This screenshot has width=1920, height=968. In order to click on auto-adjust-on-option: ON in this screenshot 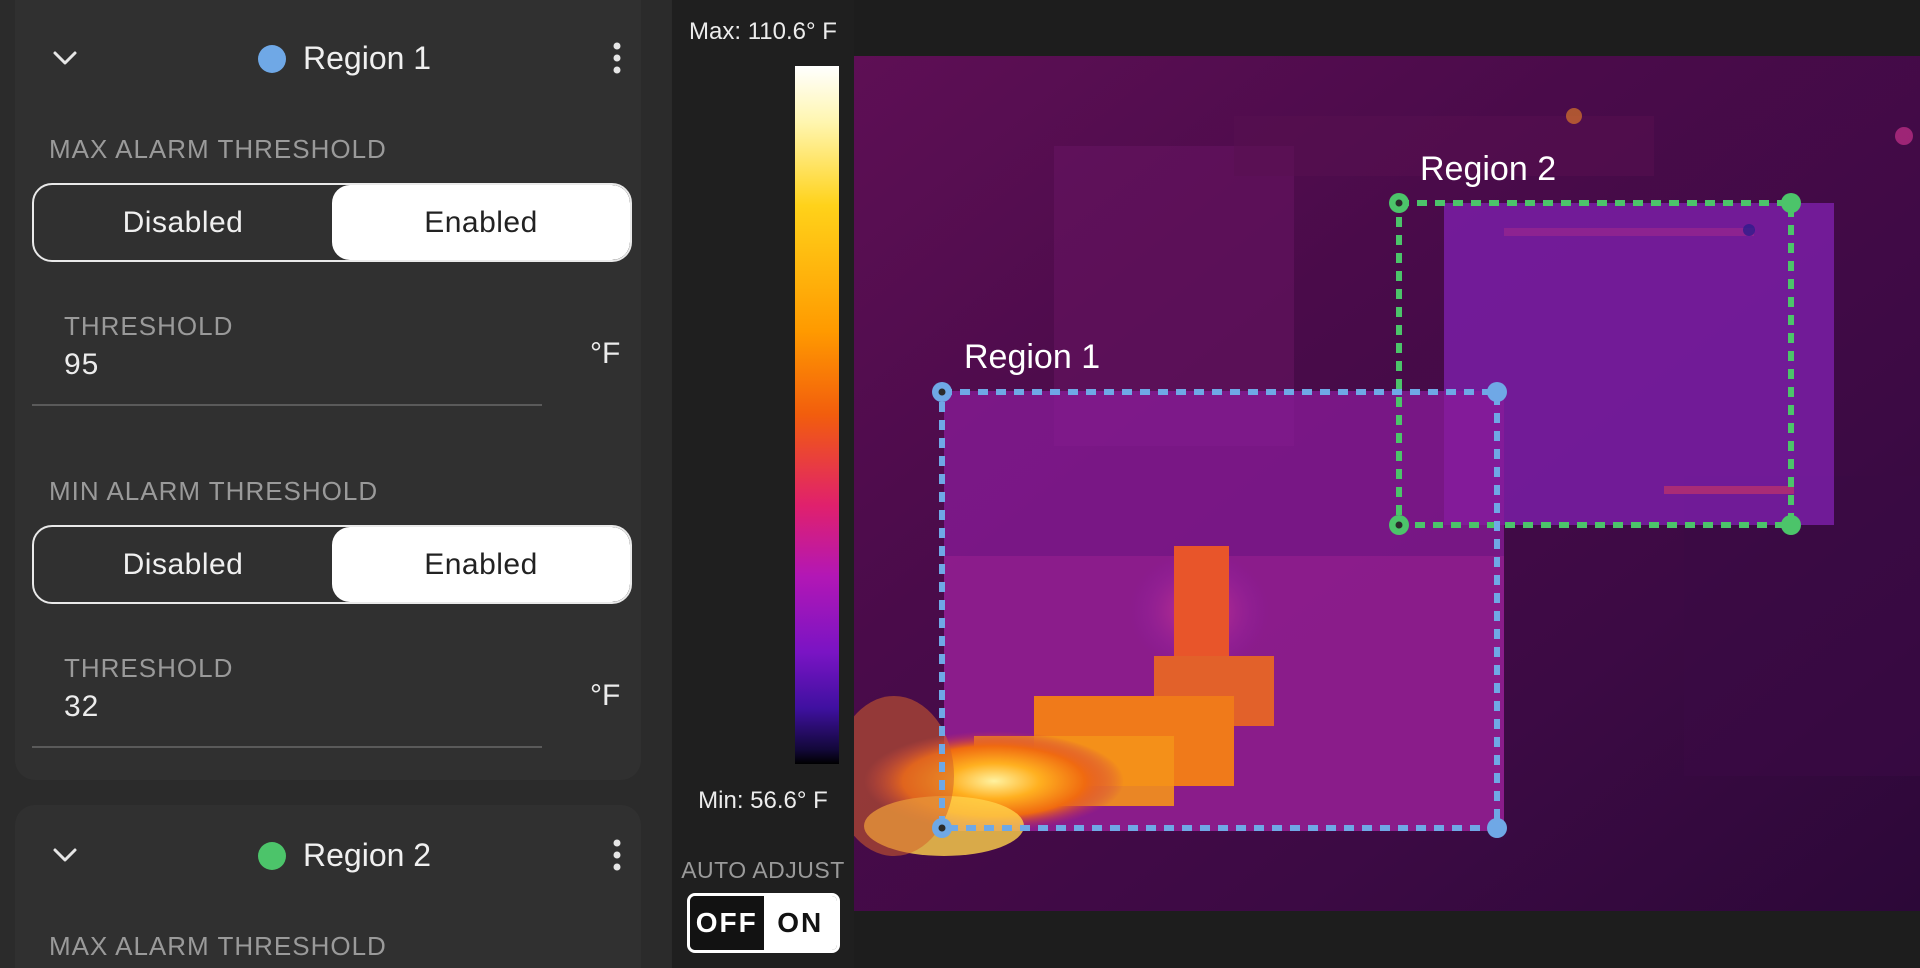, I will do `click(800, 923)`.